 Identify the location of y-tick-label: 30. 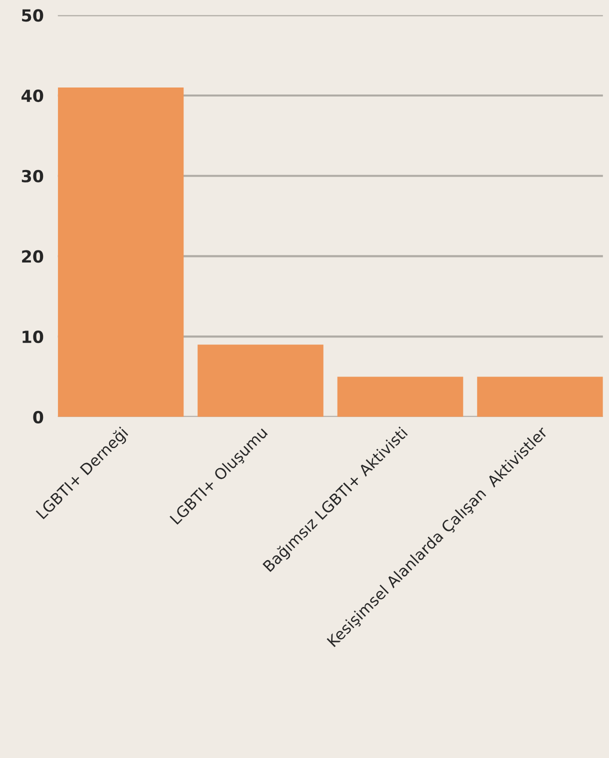
(33, 176).